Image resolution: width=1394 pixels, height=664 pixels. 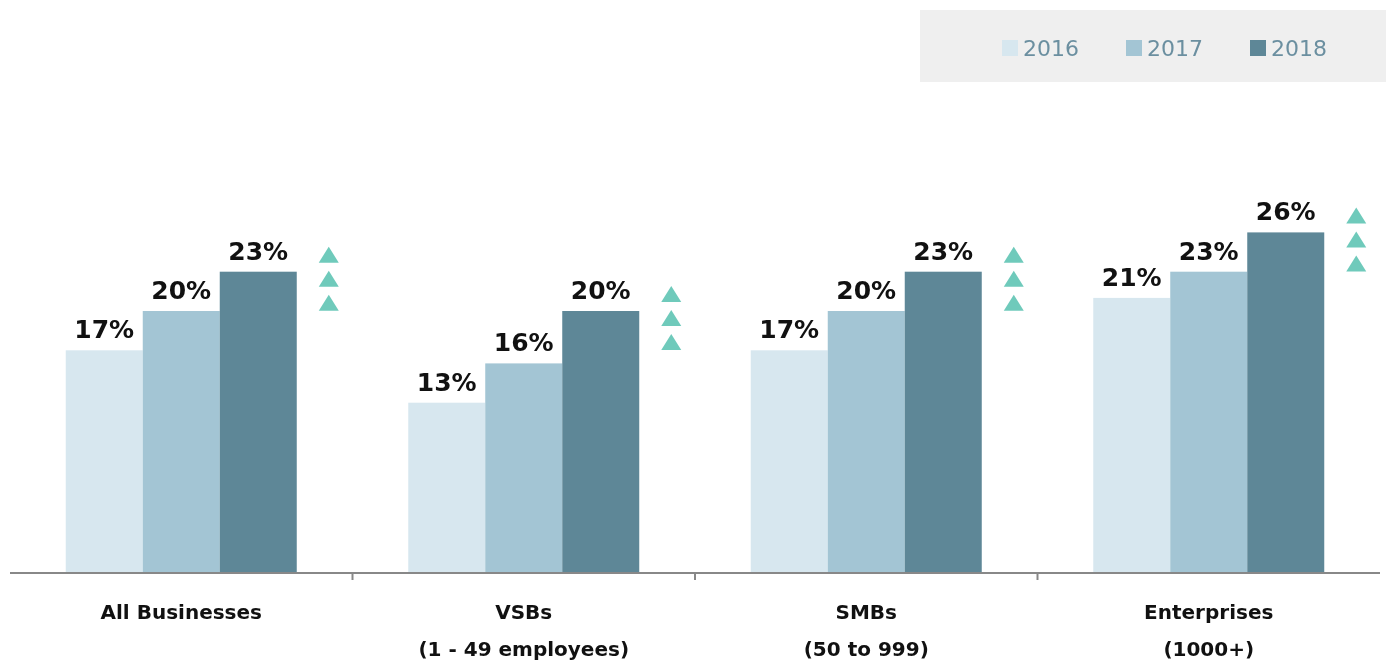 I want to click on data-label: 21%, so click(x=1131, y=277).